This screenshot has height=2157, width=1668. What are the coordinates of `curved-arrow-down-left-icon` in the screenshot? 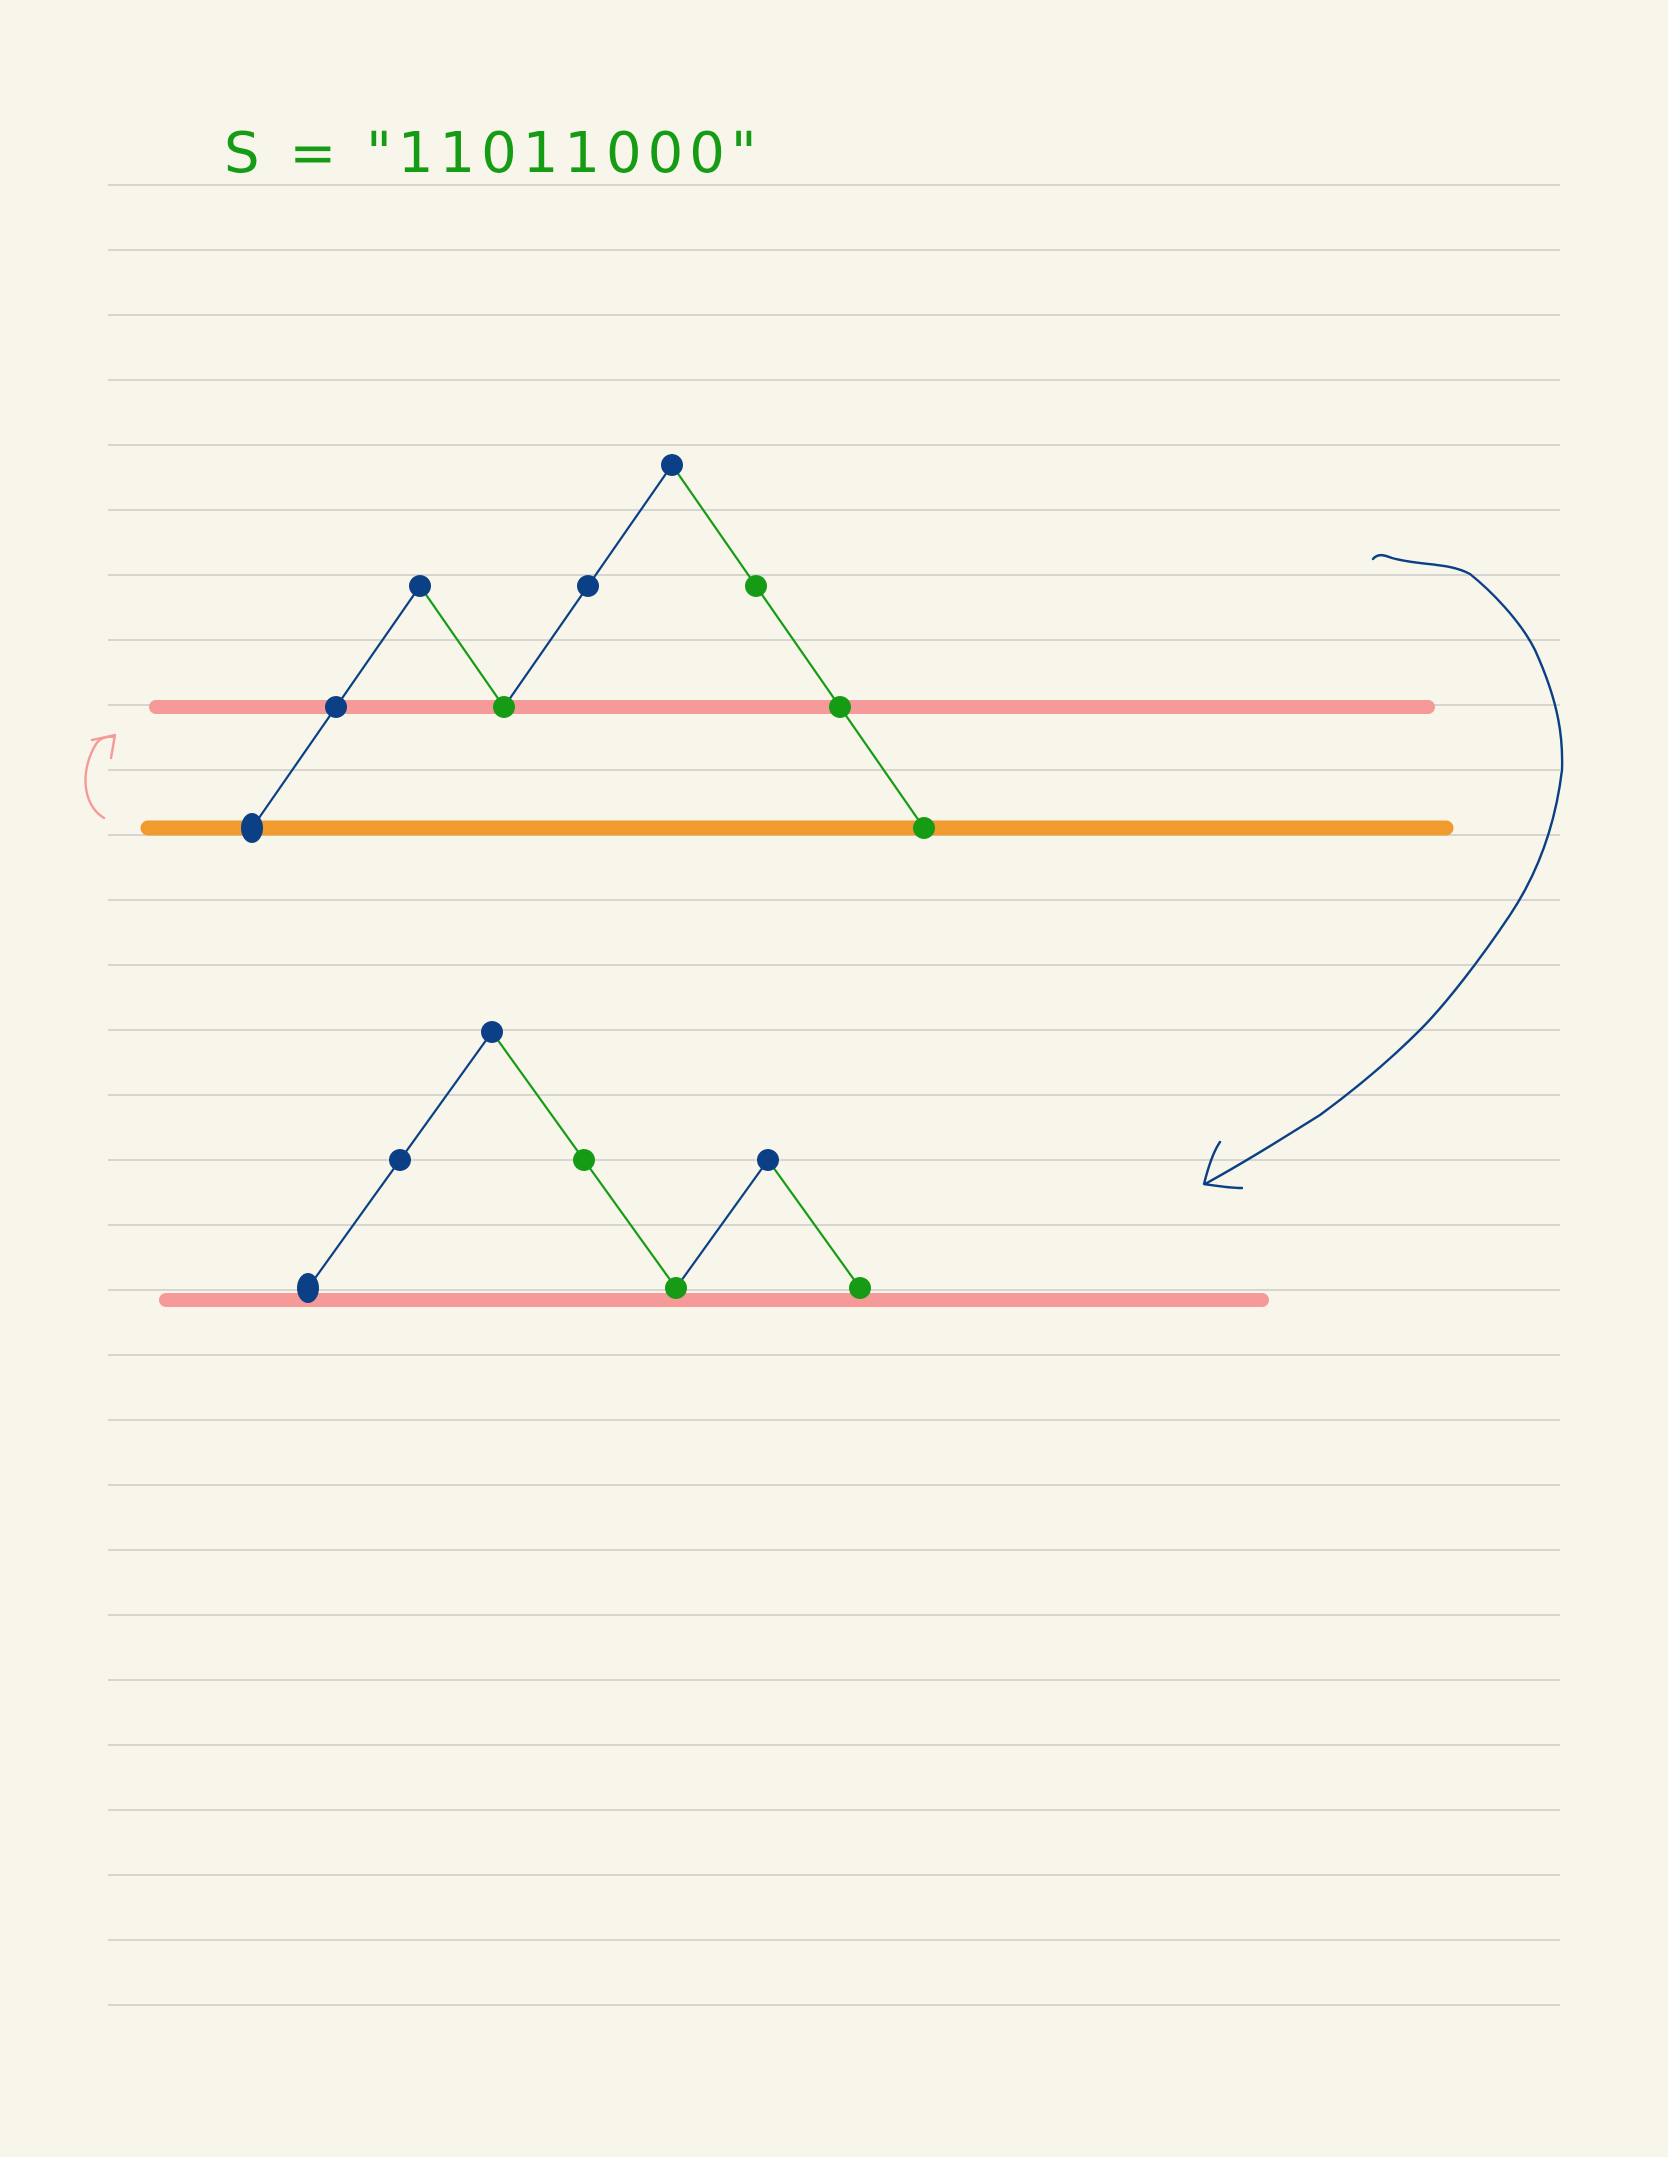 It's located at (1383, 871).